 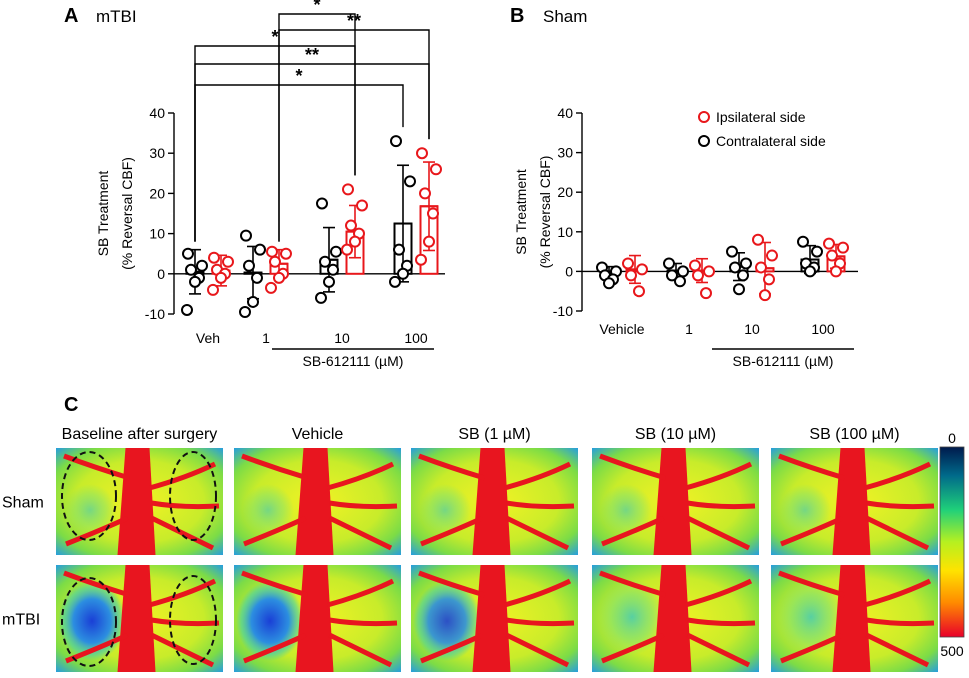 I want to click on c1-y-label-2: (% Reversal CBF), so click(x=545, y=212).